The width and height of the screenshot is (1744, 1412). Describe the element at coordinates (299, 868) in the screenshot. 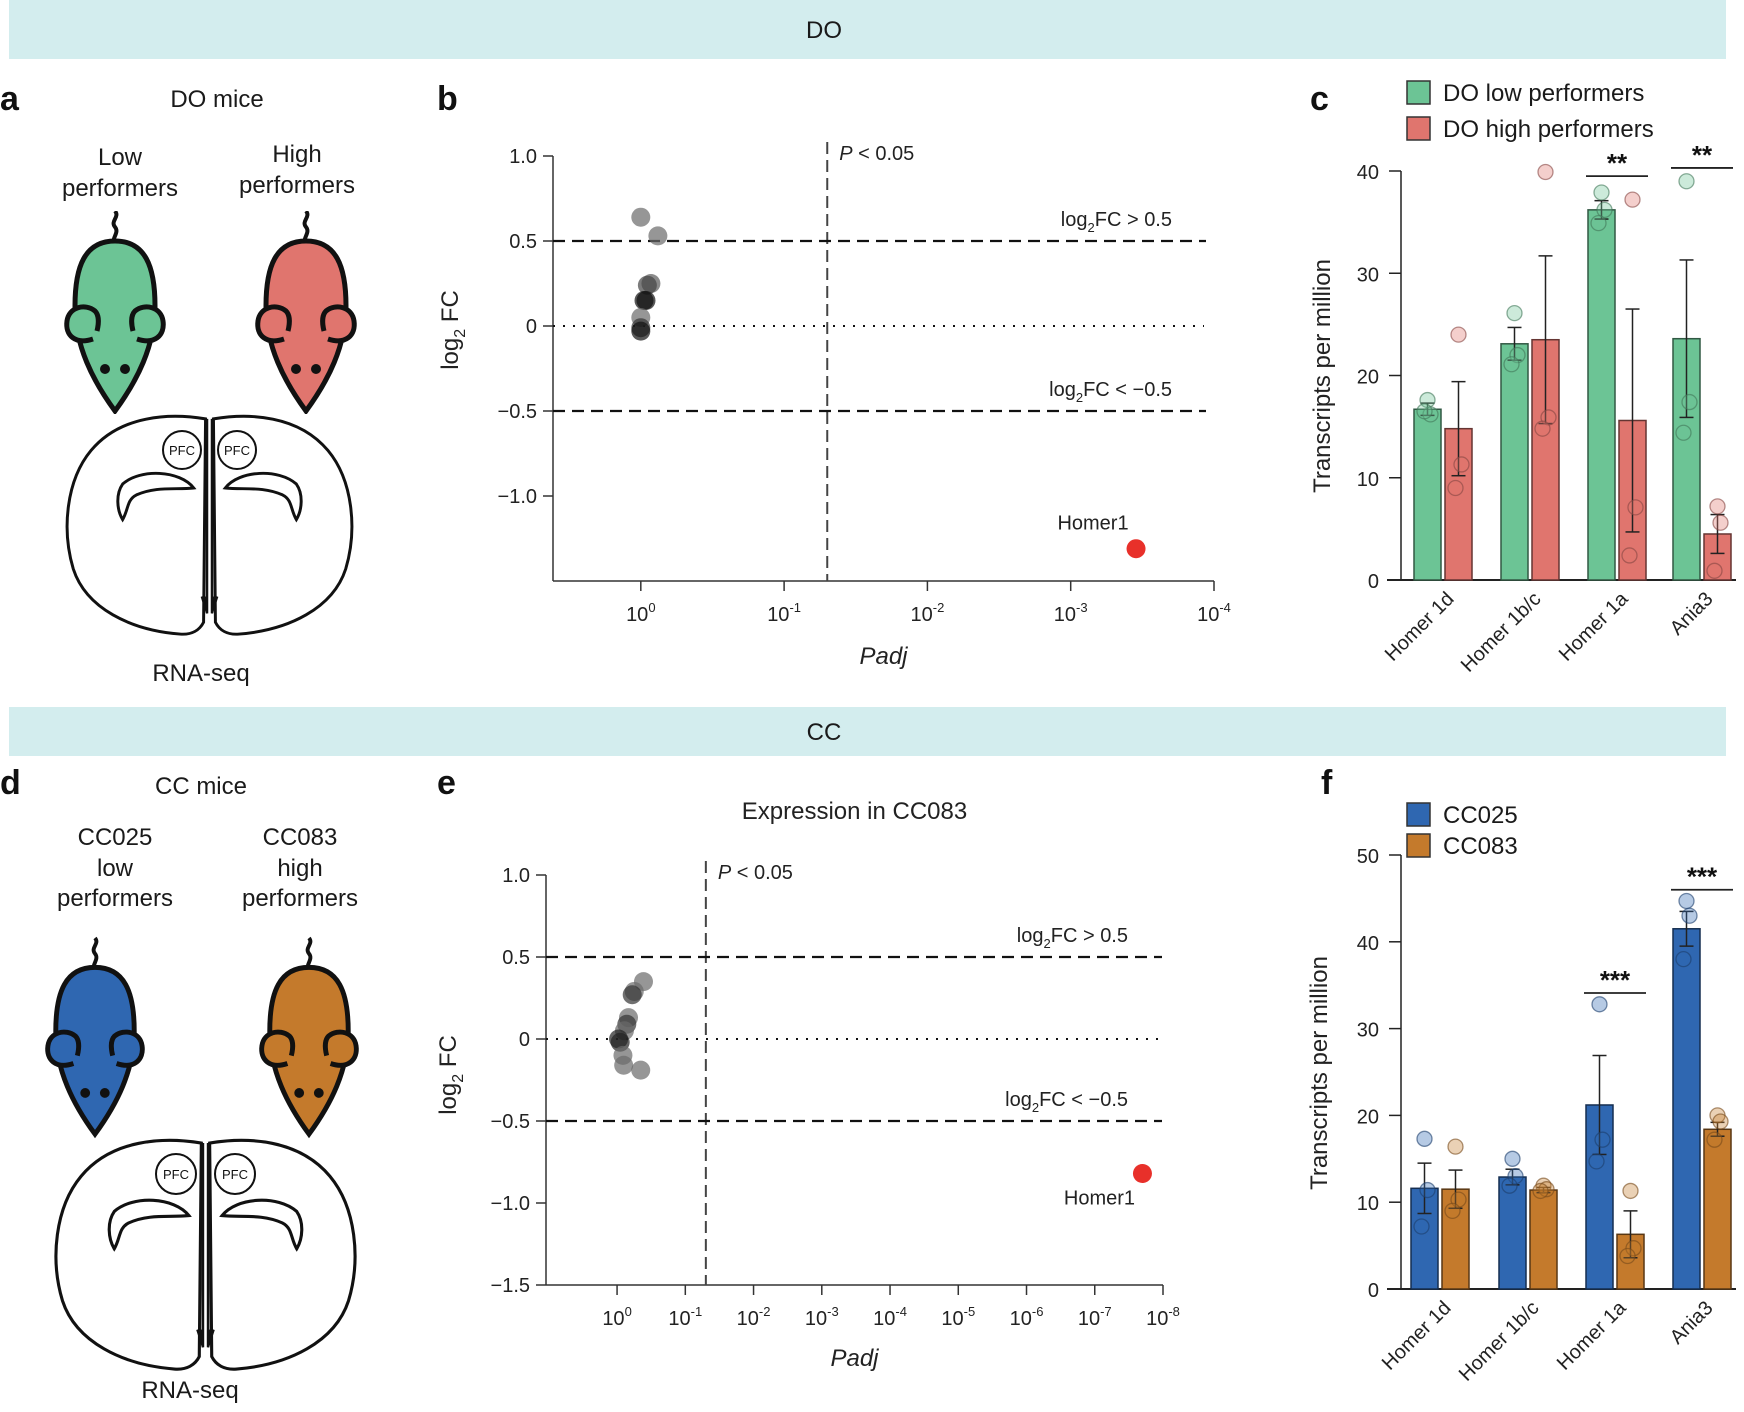

I see `cc083-line2: high` at that location.